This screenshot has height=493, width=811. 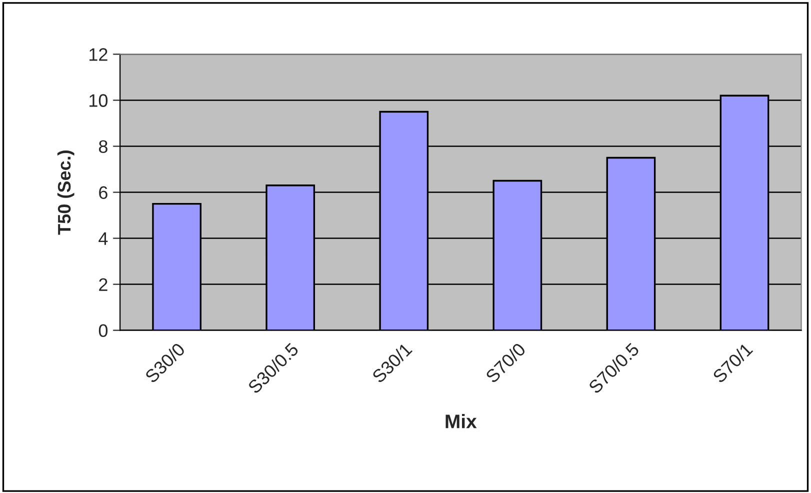 What do you see at coordinates (99, 54) in the screenshot?
I see `y-tick-label: 12` at bounding box center [99, 54].